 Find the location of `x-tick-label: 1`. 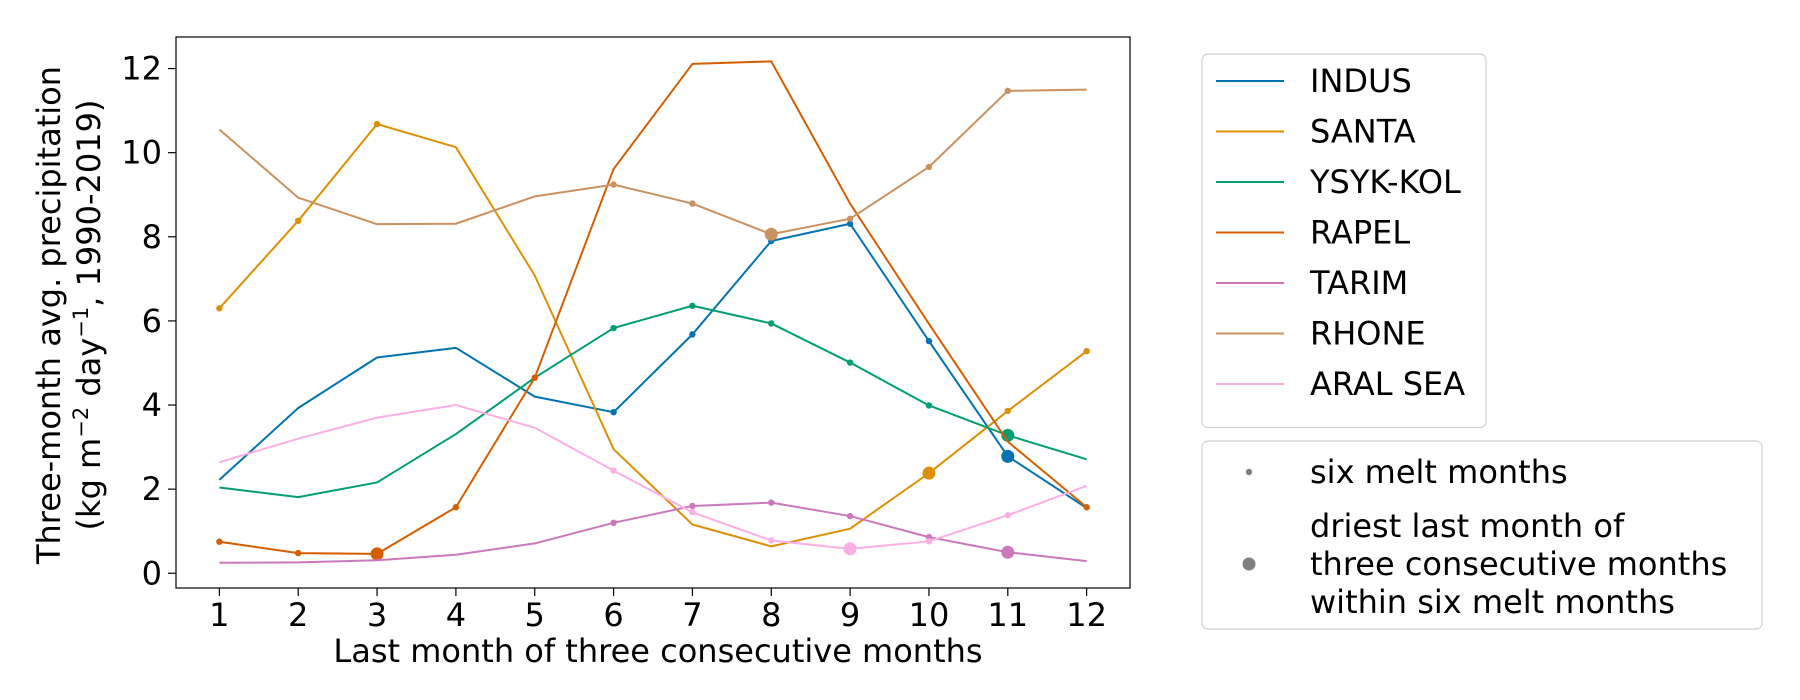

x-tick-label: 1 is located at coordinates (219, 615).